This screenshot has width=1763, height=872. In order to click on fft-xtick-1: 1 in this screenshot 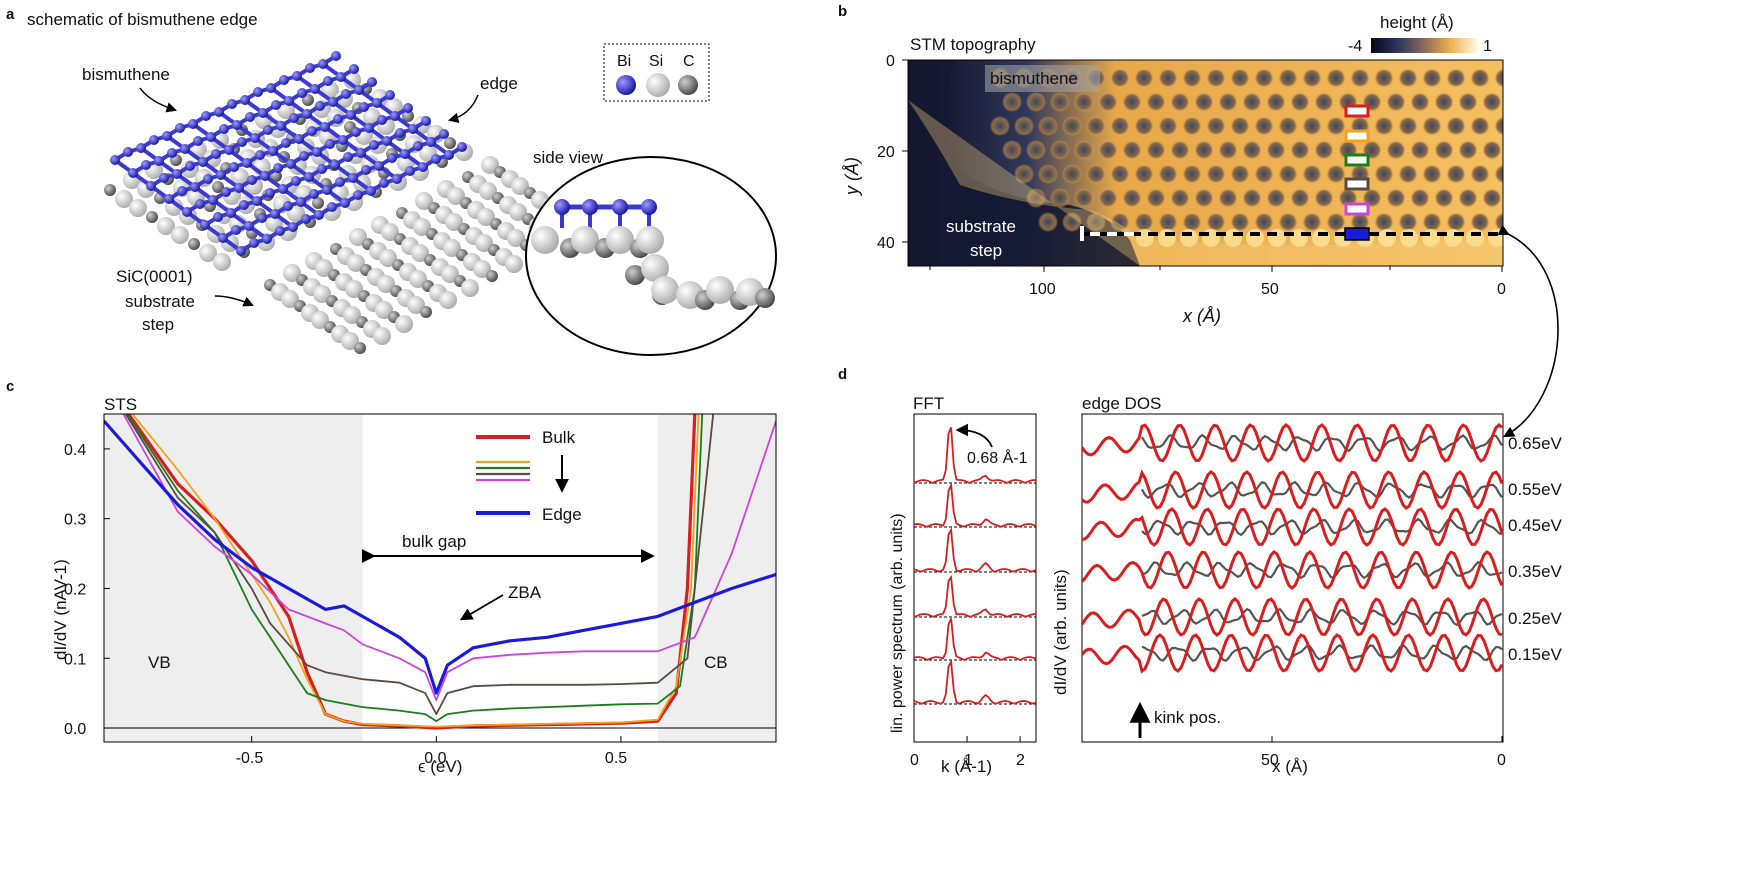, I will do `click(968, 760)`.